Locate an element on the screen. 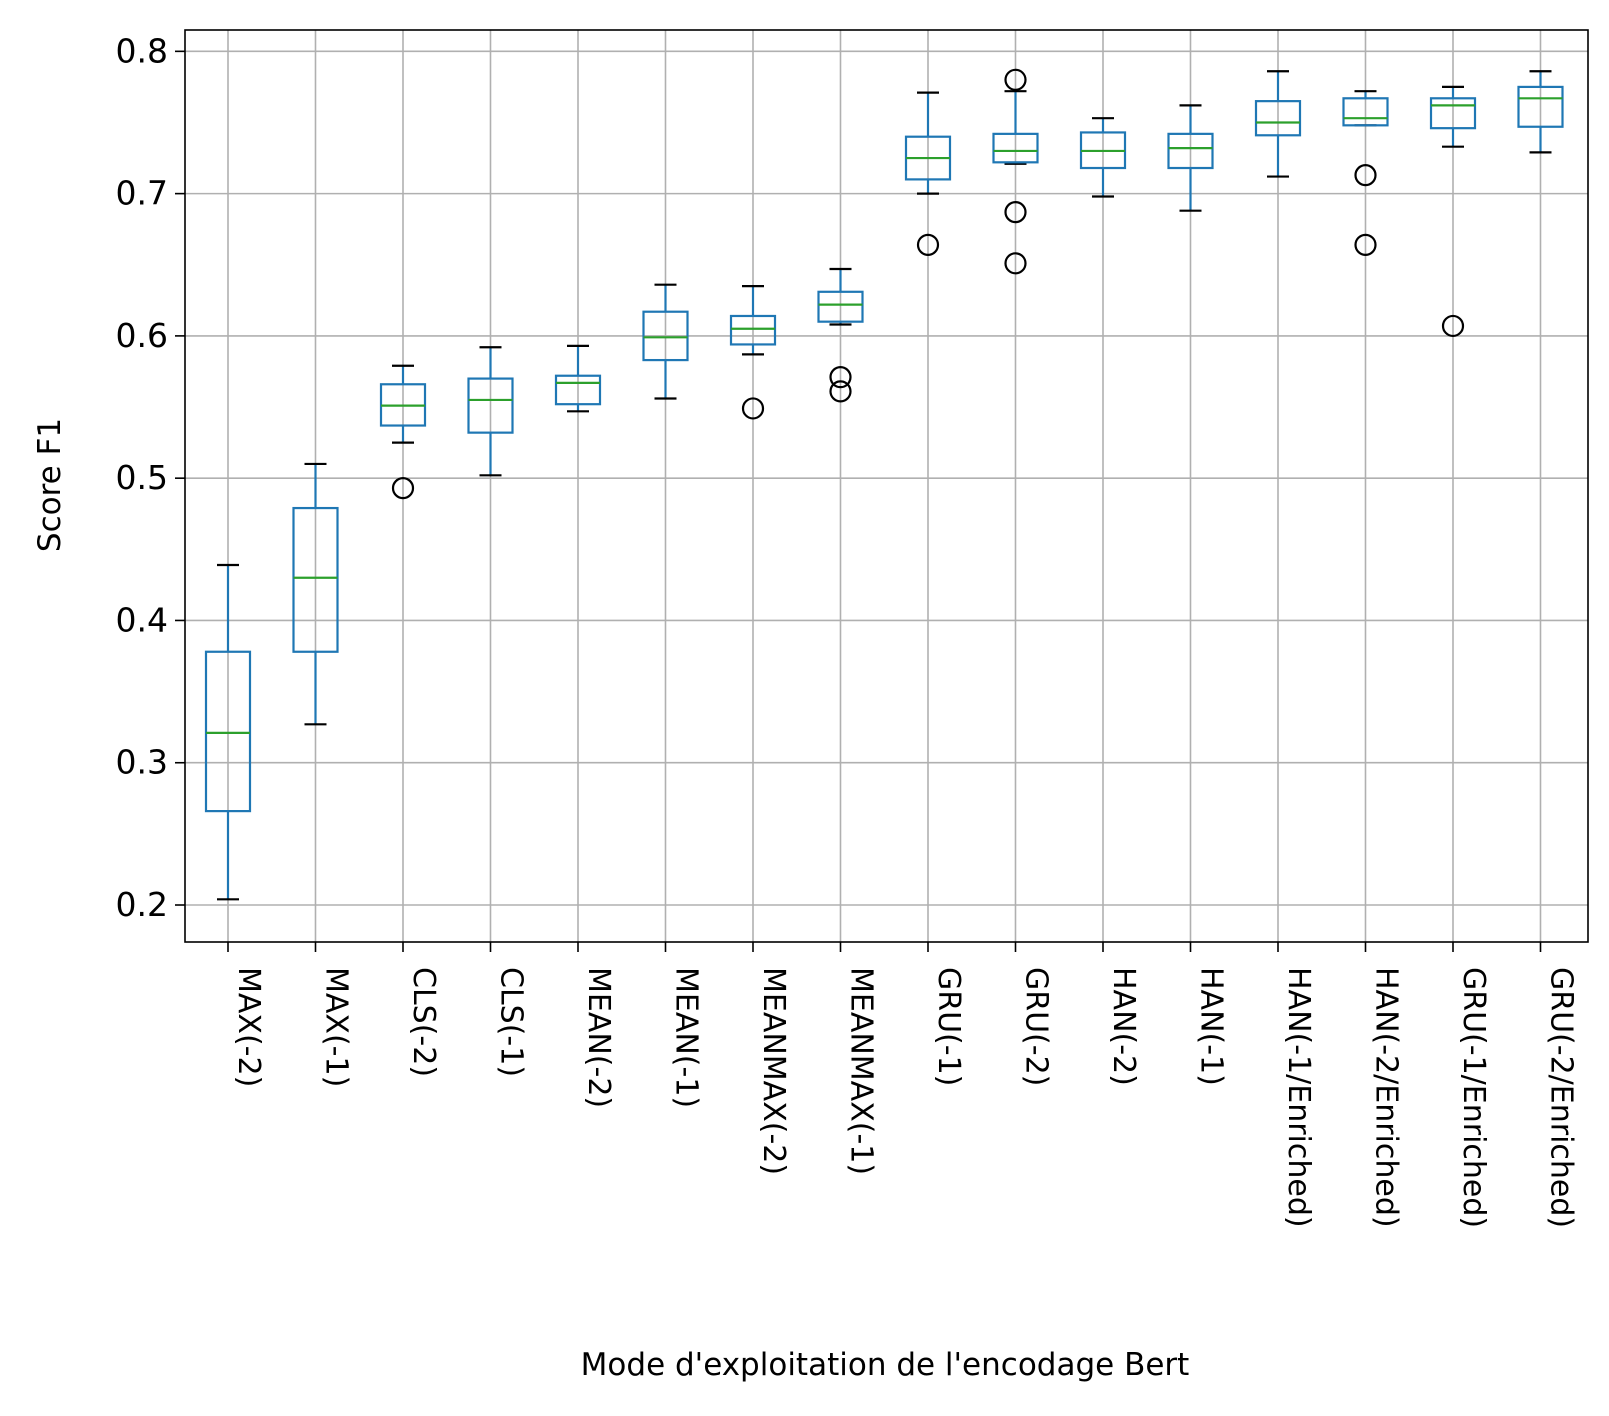 Image resolution: width=1609 pixels, height=1416 pixels. x-tick-label: GRU(-2) is located at coordinates (1036, 1026).